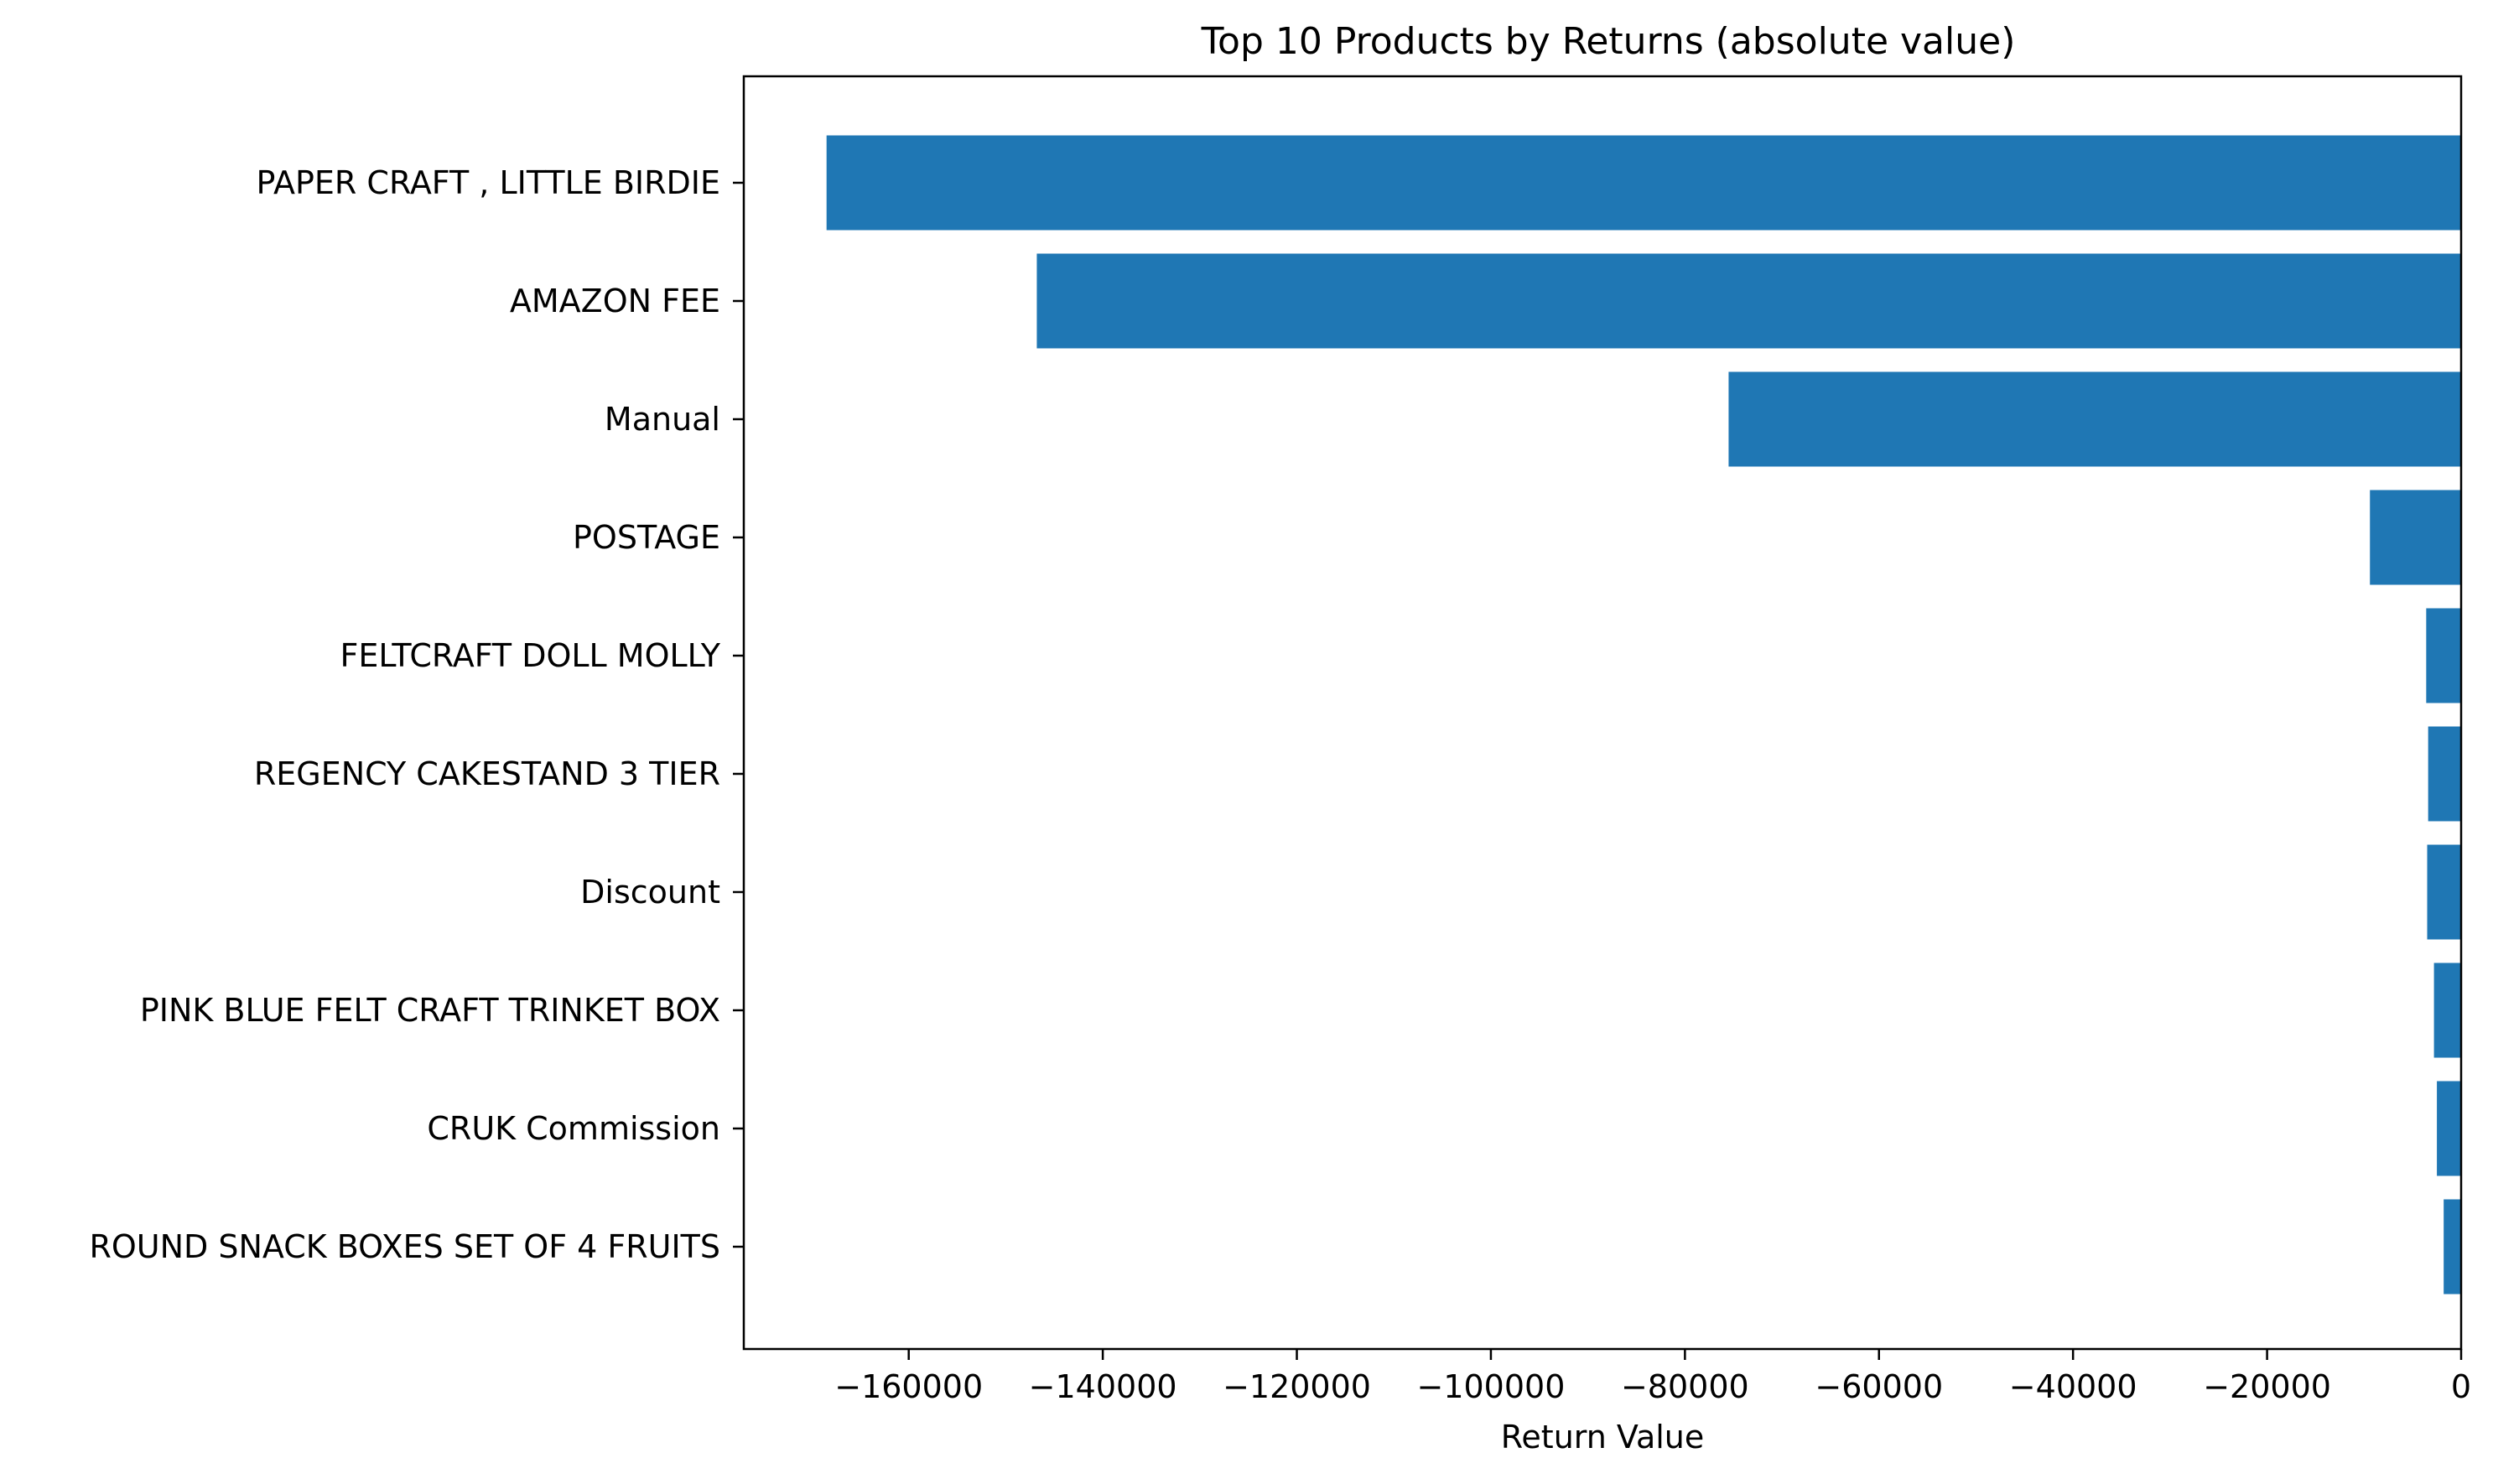  I want to click on y-tick-label: CRUK Commission, so click(573, 1128).